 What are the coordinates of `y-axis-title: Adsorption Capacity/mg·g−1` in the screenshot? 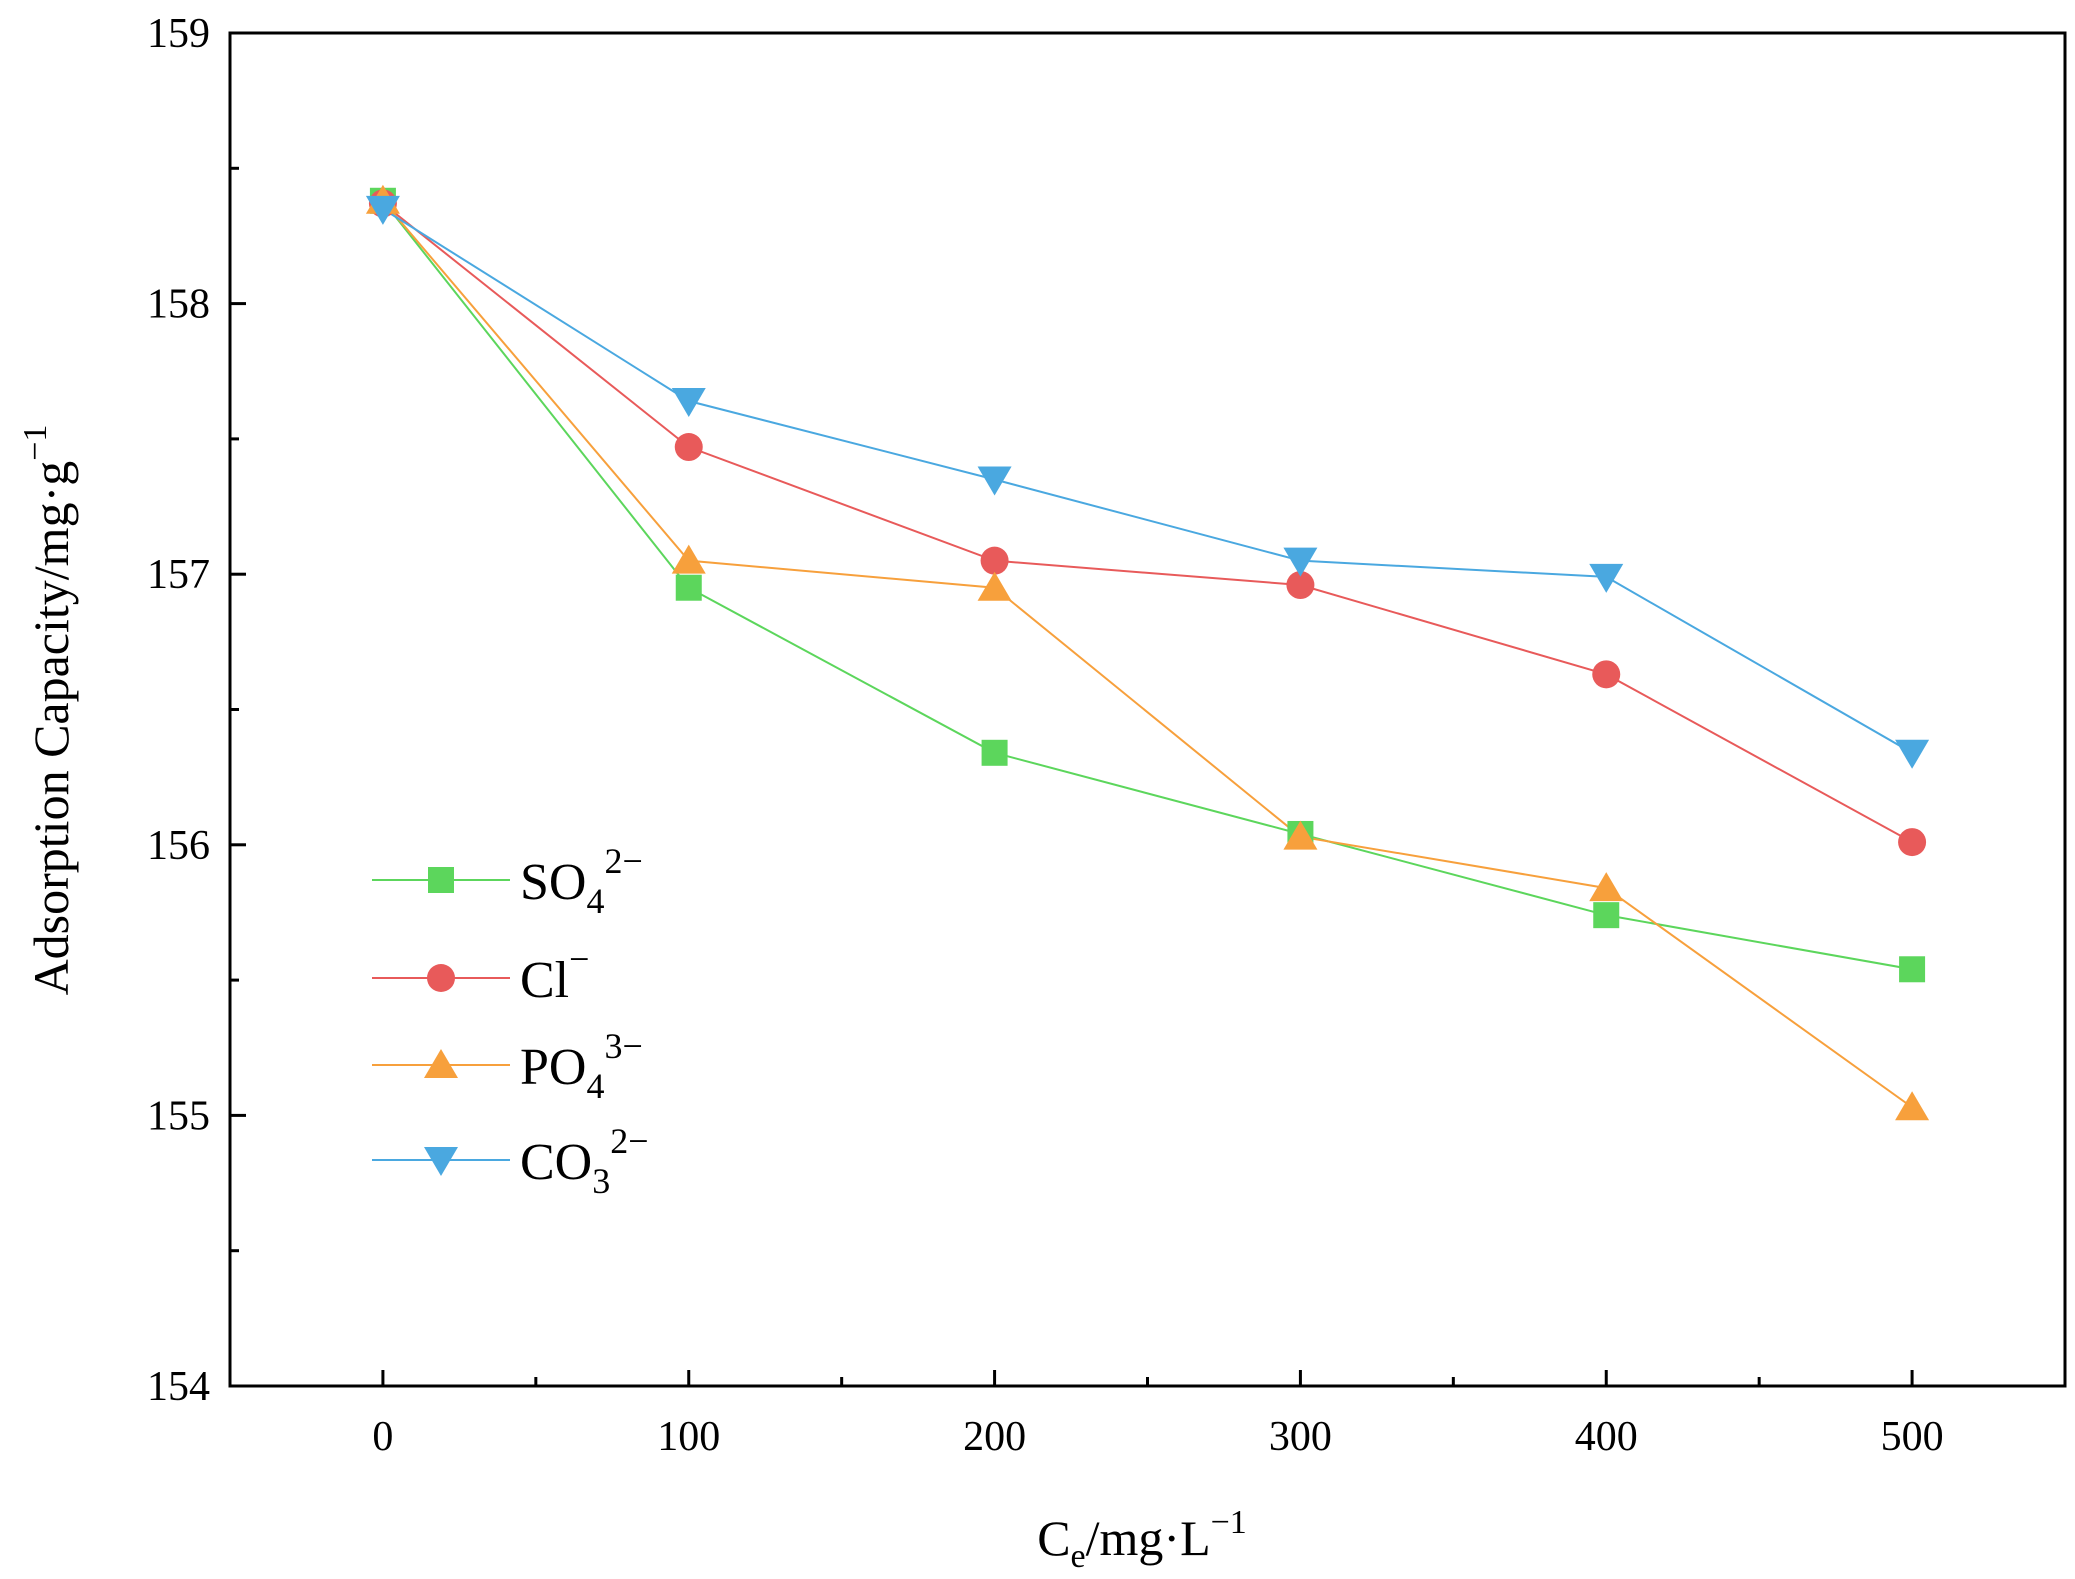 It's located at (48, 710).